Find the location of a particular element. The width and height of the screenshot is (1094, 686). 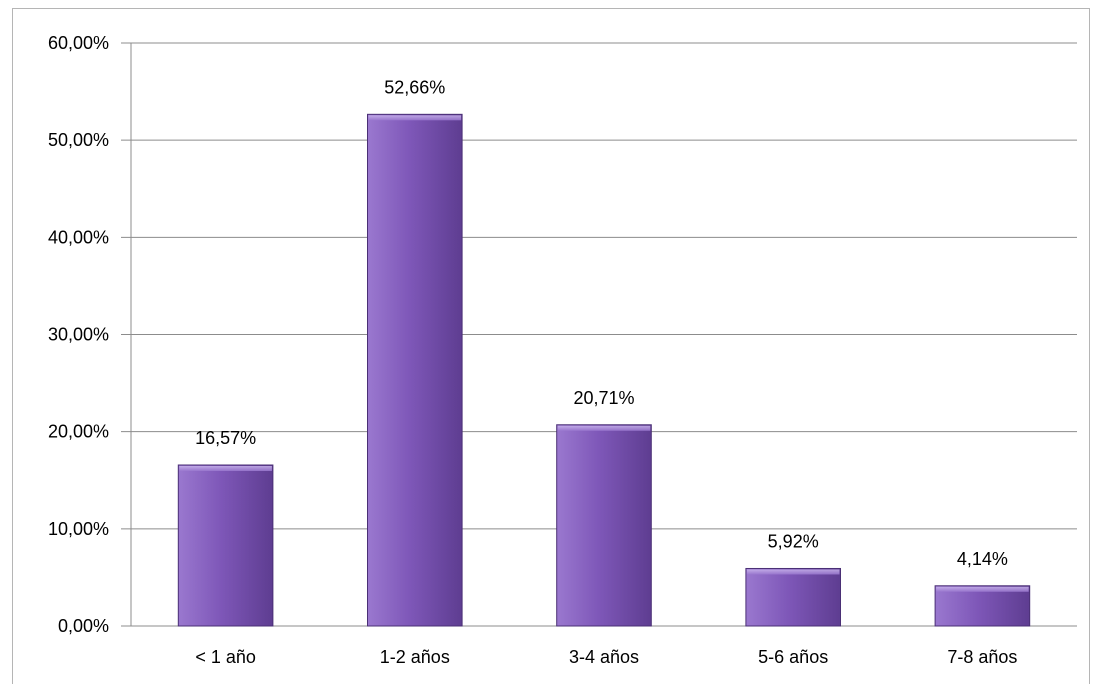

y-tick-label: 40,00% is located at coordinates (78, 237).